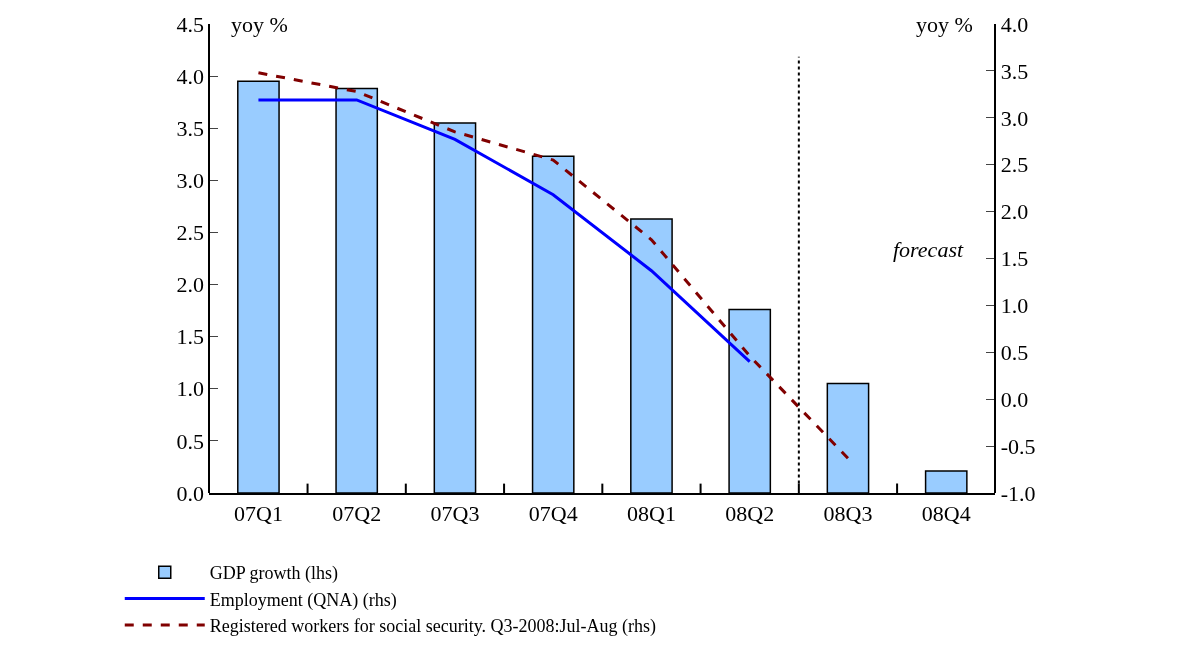 The image size is (1185, 656). What do you see at coordinates (190, 337) in the screenshot?
I see `y-tick-label: 1.5` at bounding box center [190, 337].